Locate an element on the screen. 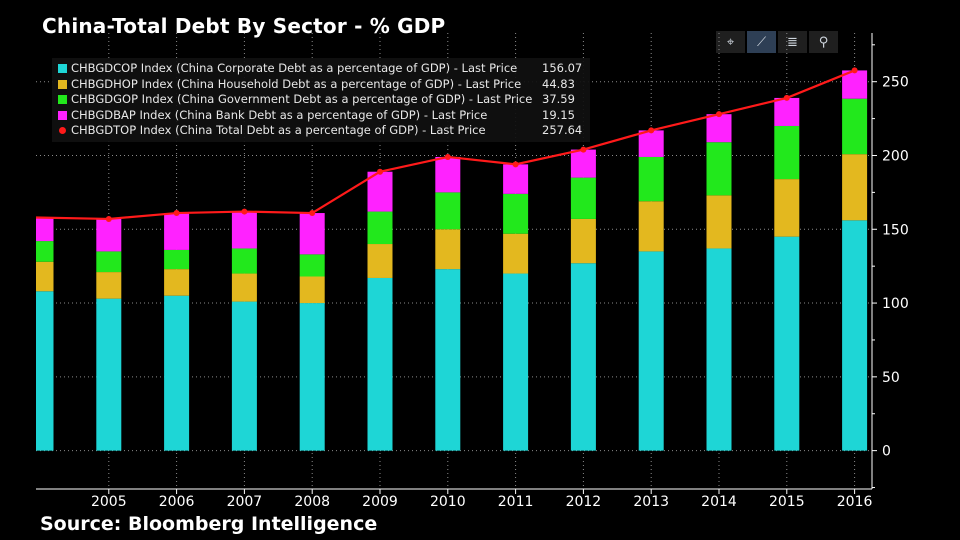  x-tick-label: 2015 is located at coordinates (787, 502).